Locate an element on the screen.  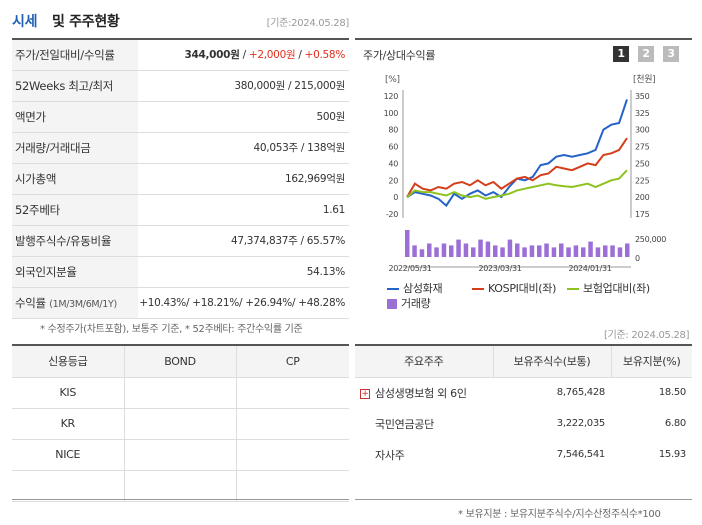
section-title-highlight: 시세 is located at coordinates (25, 22).